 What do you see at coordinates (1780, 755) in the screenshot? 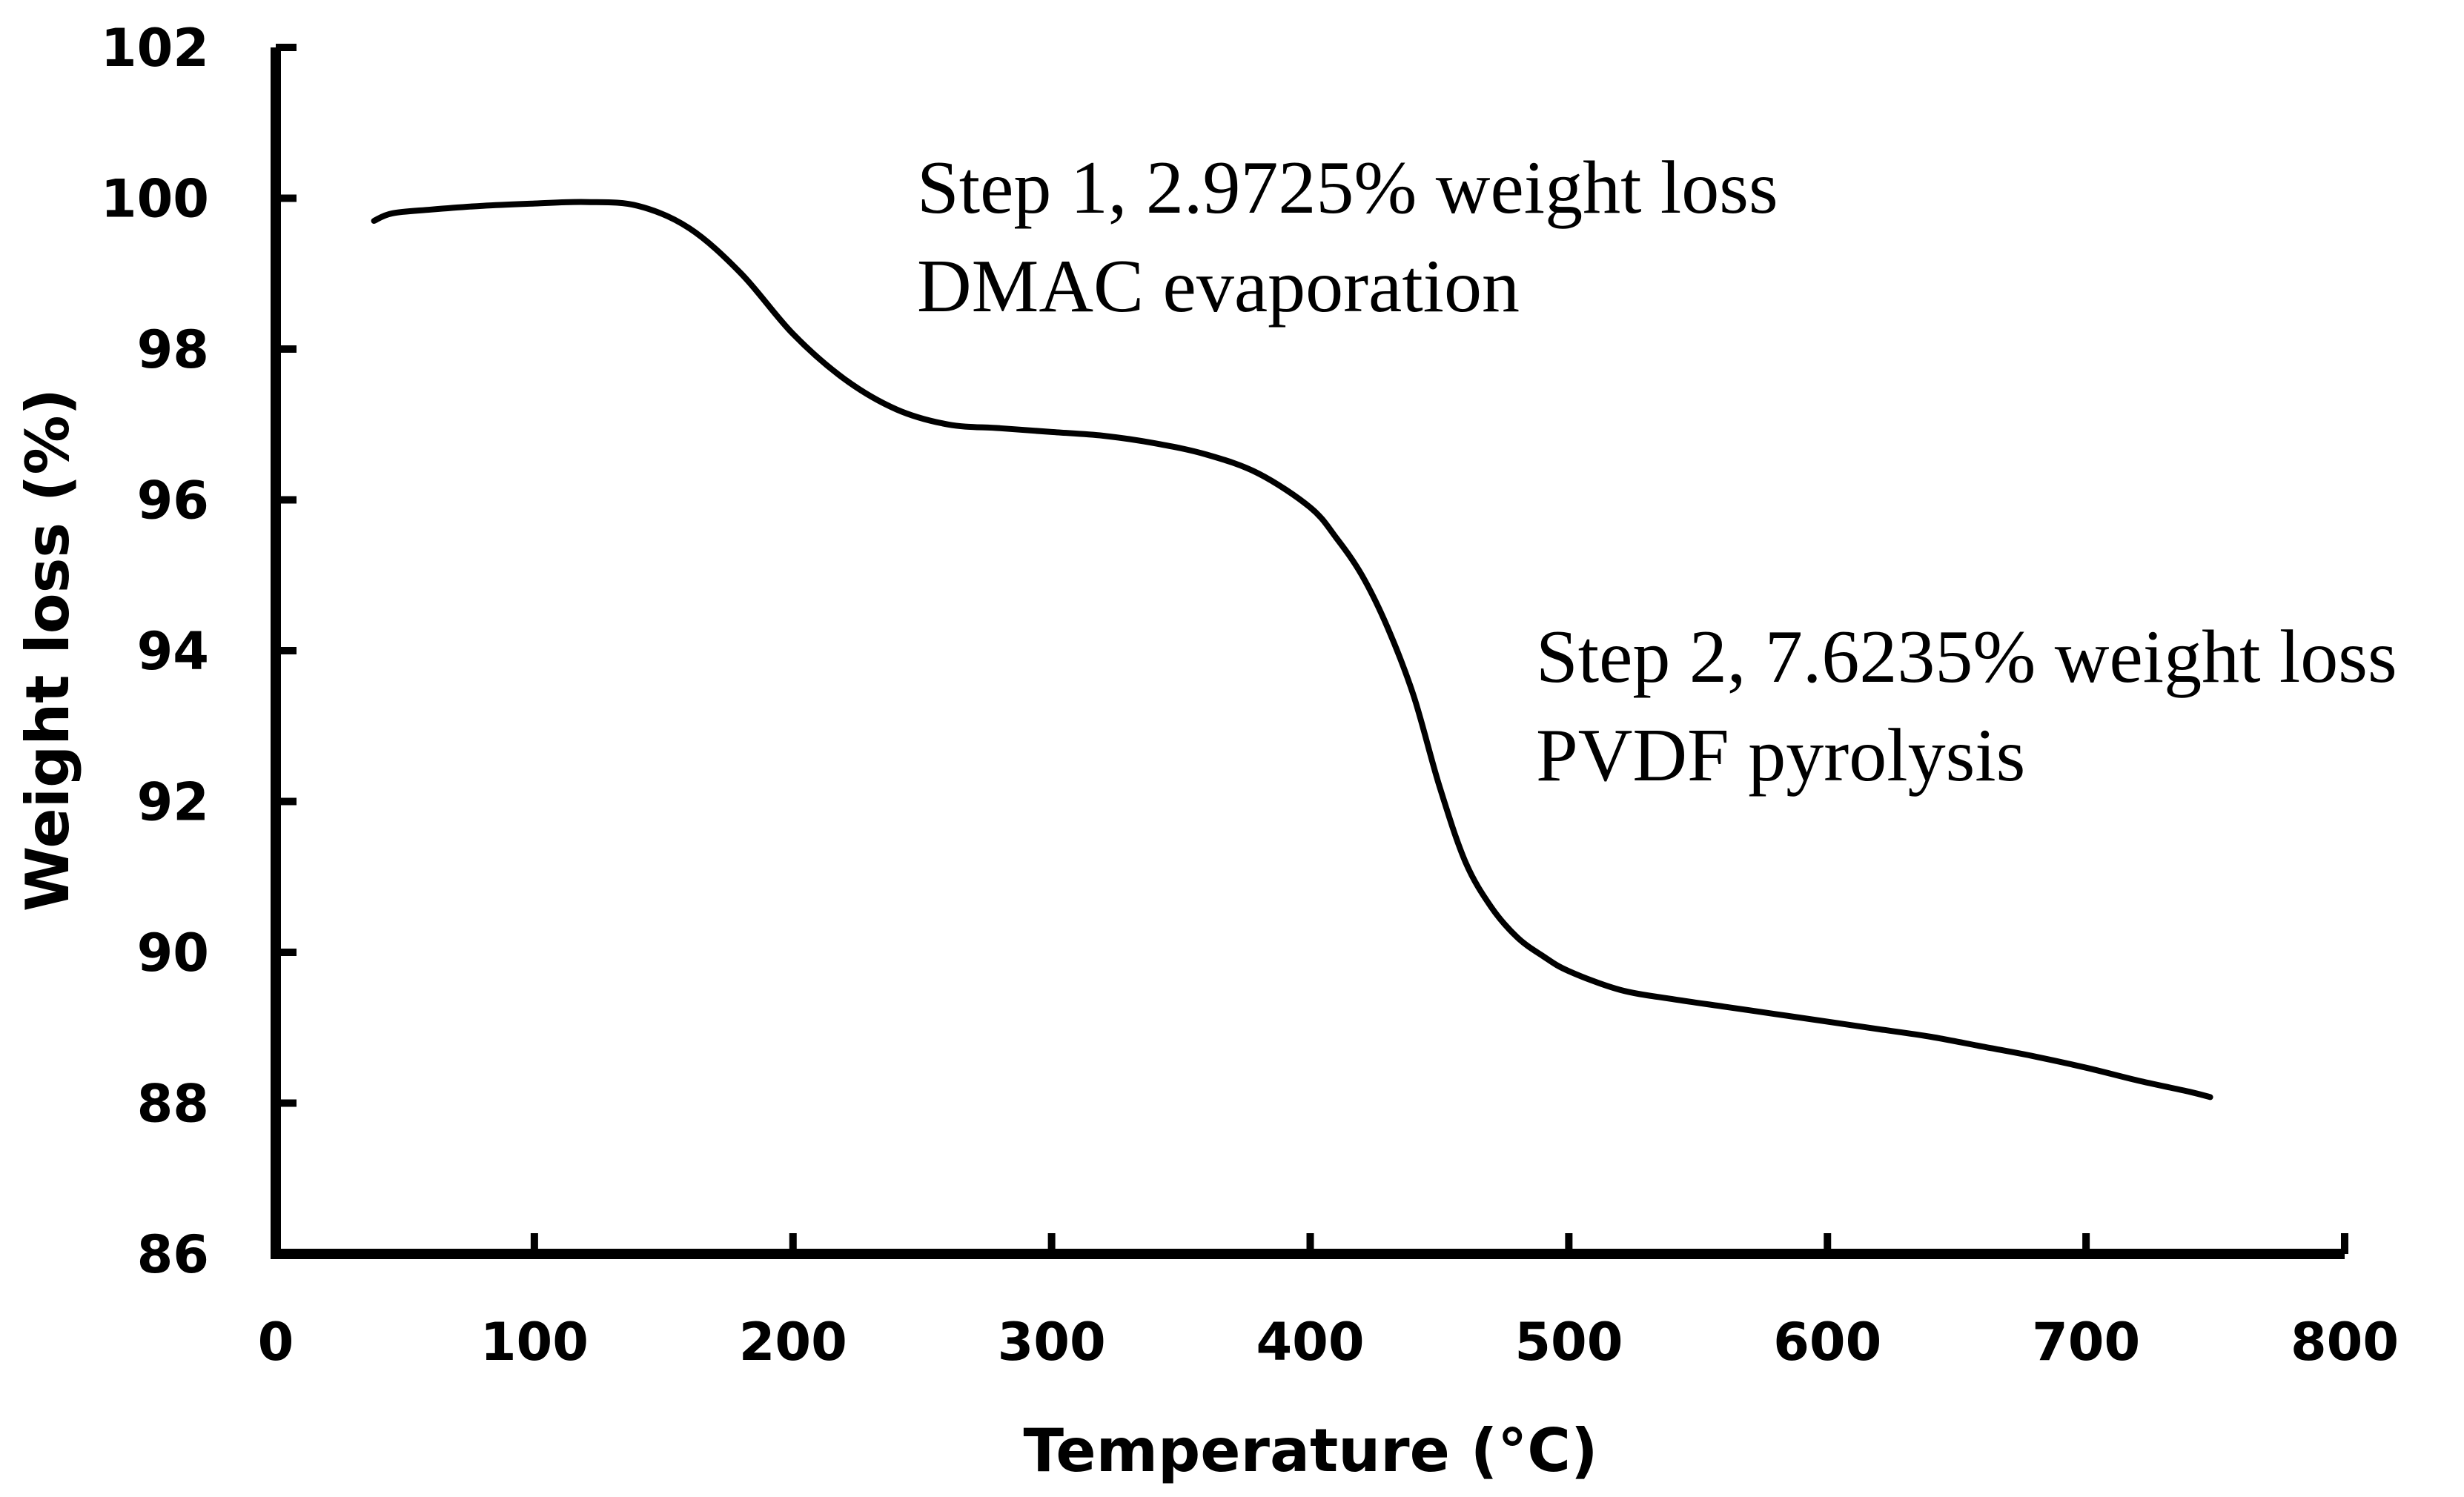
I see `annotation-step-2-line-2: PVDF pyrolysis` at bounding box center [1780, 755].